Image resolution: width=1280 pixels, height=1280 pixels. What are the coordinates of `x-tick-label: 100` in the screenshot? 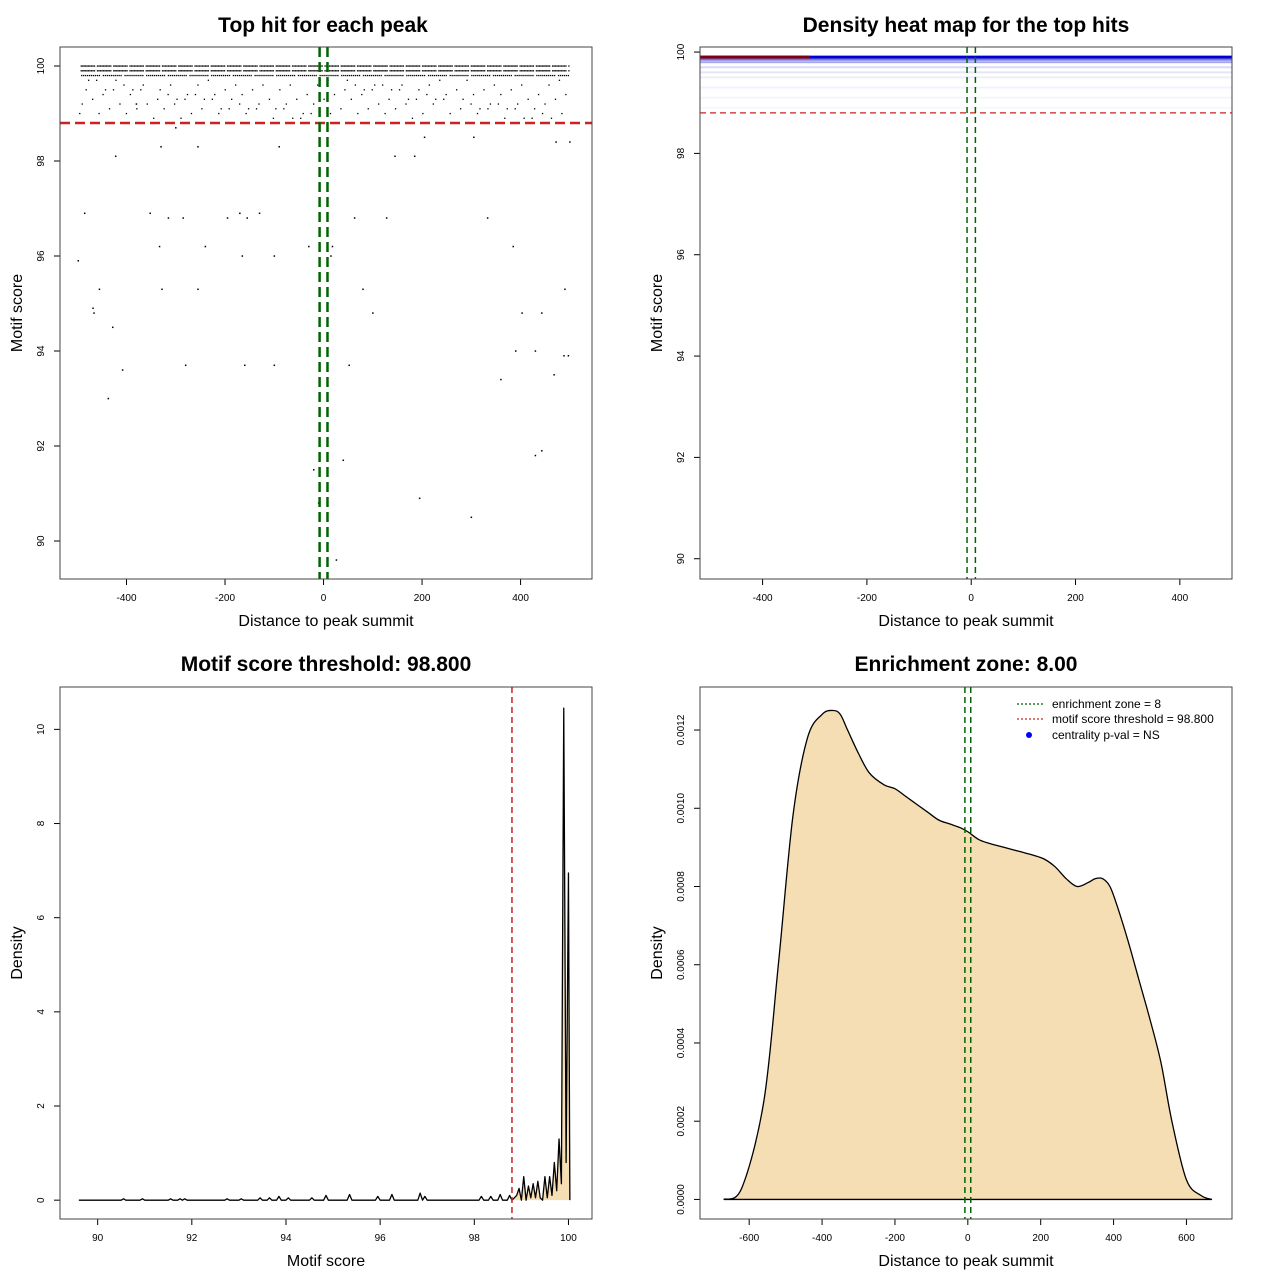 It's located at (568, 1238).